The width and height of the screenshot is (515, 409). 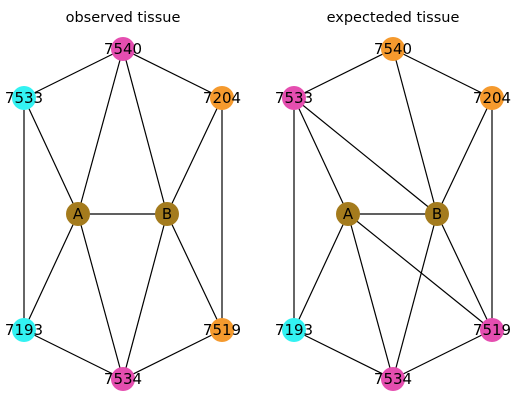 I want to click on observed-node-label-B: B, so click(x=167, y=214).